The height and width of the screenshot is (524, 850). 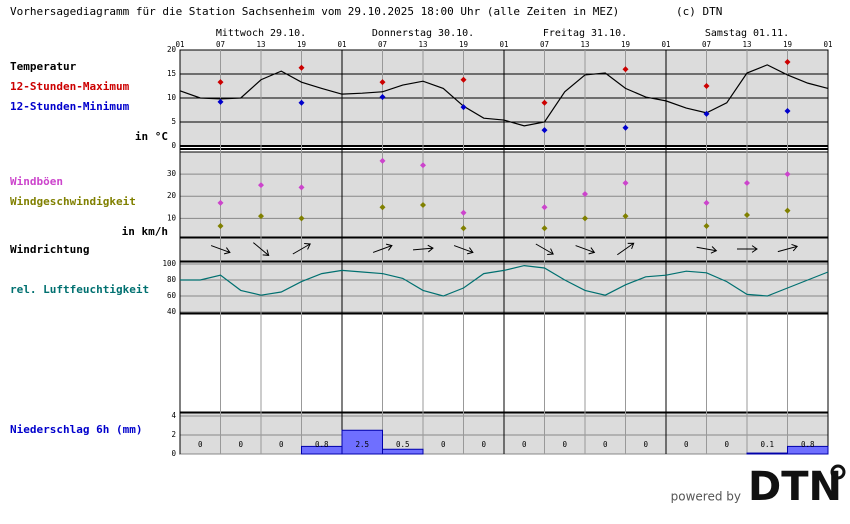 What do you see at coordinates (171, 73) in the screenshot?
I see `y-tick-label: 15` at bounding box center [171, 73].